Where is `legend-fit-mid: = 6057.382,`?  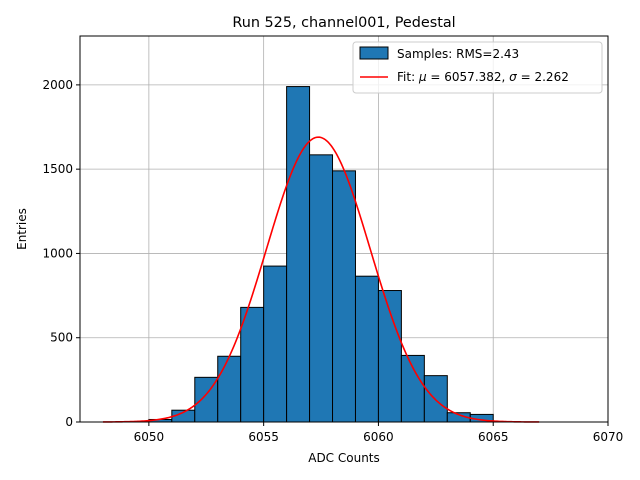 legend-fit-mid: = 6057.382, is located at coordinates (469, 77).